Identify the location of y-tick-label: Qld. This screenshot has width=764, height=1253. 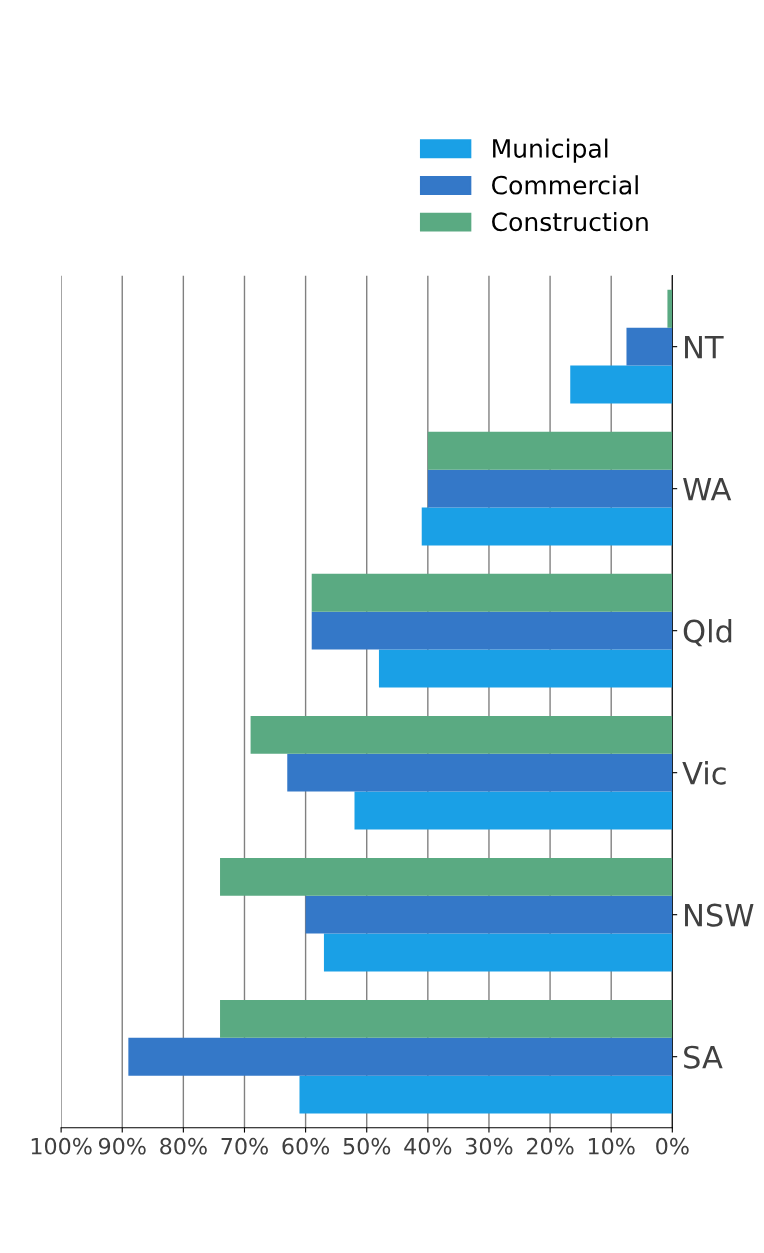
(707, 633).